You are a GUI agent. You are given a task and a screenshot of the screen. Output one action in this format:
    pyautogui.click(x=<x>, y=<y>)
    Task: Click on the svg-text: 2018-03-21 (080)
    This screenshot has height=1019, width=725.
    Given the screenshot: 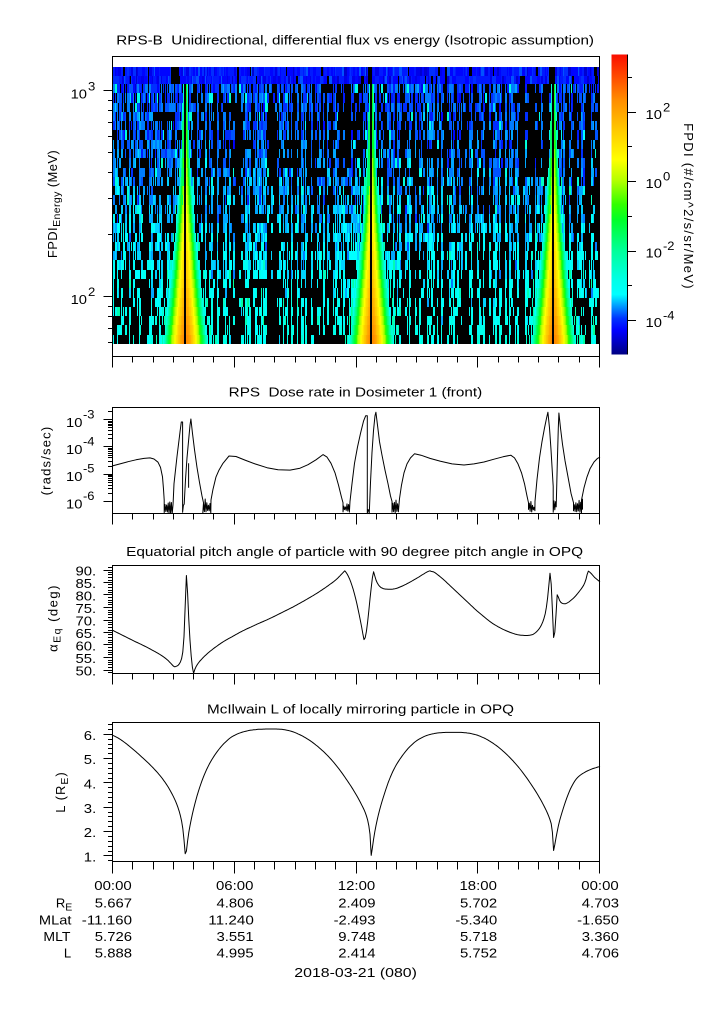 What is the action you would take?
    pyautogui.click(x=355, y=972)
    